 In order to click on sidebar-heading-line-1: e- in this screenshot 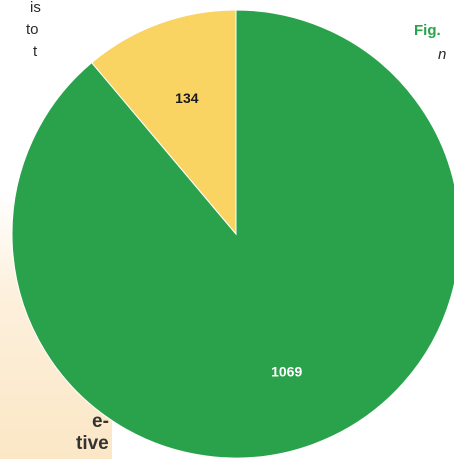, I will do `click(100, 421)`.